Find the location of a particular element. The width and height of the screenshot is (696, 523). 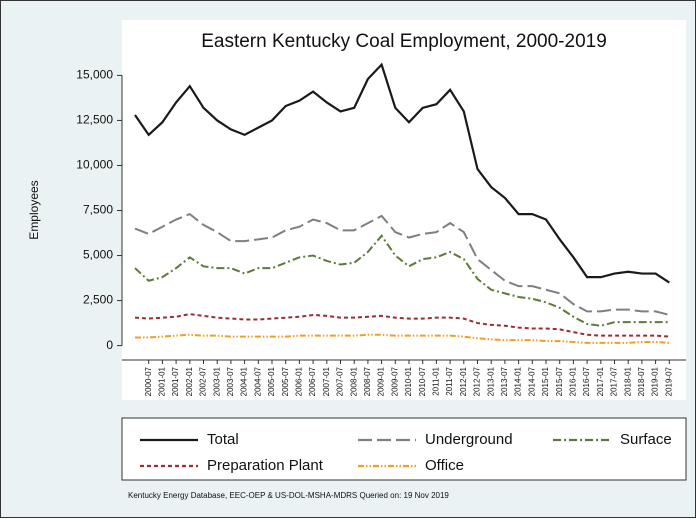

x-tick-label: 2013-07 is located at coordinates (504, 381).